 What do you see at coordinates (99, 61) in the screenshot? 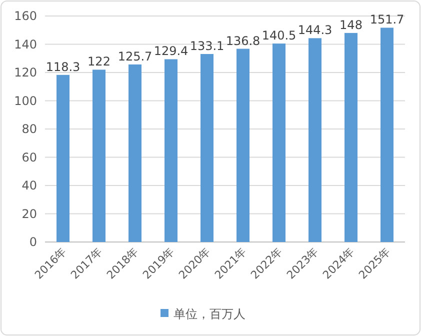
I see `data-label: 122` at bounding box center [99, 61].